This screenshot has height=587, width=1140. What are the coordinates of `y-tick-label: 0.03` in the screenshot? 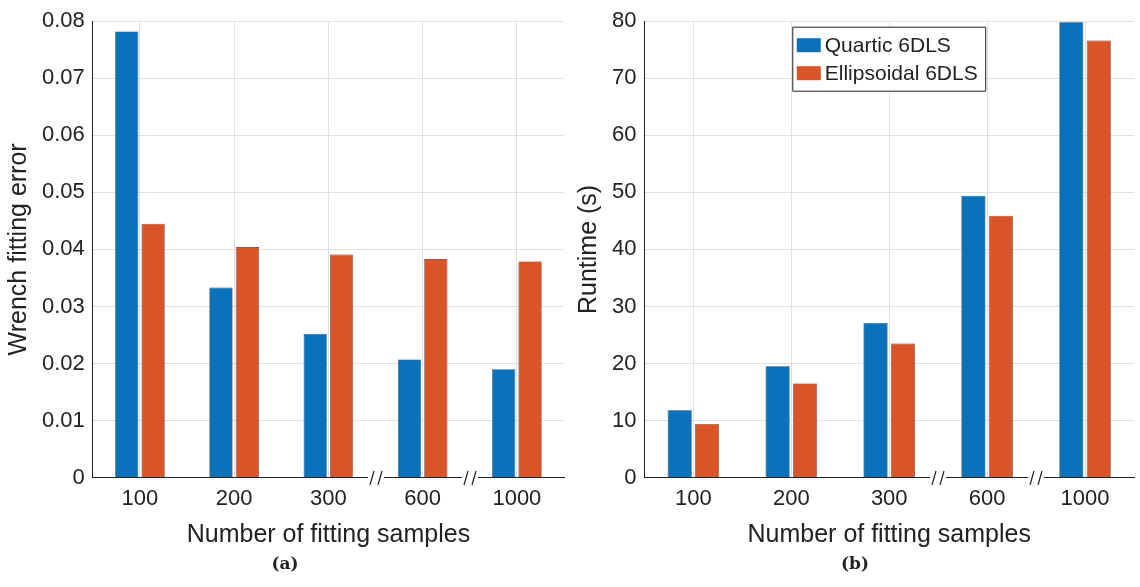 It's located at (63, 305).